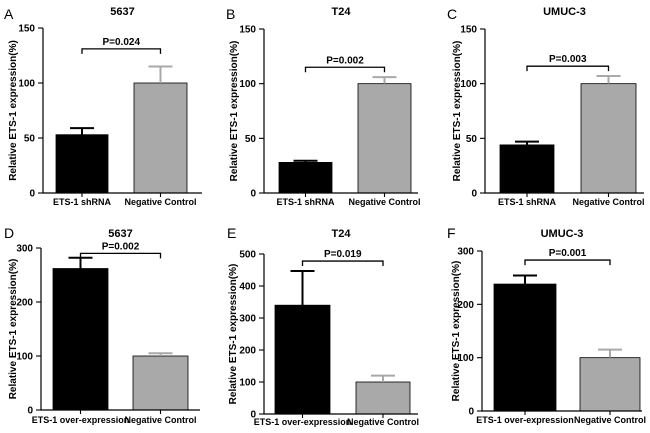  I want to click on p-value-label: P=0.001, so click(568, 253).